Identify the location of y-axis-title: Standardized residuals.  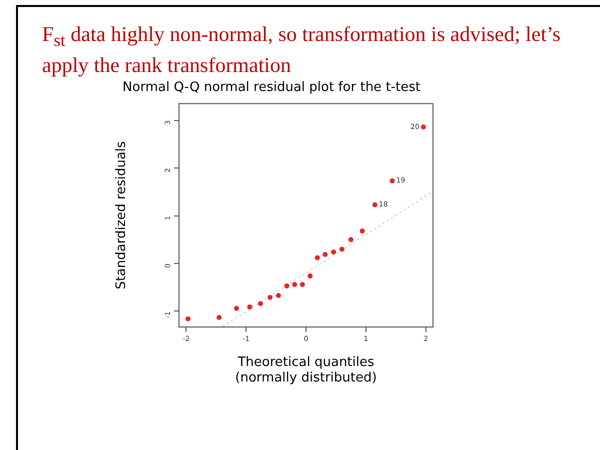
(122, 215).